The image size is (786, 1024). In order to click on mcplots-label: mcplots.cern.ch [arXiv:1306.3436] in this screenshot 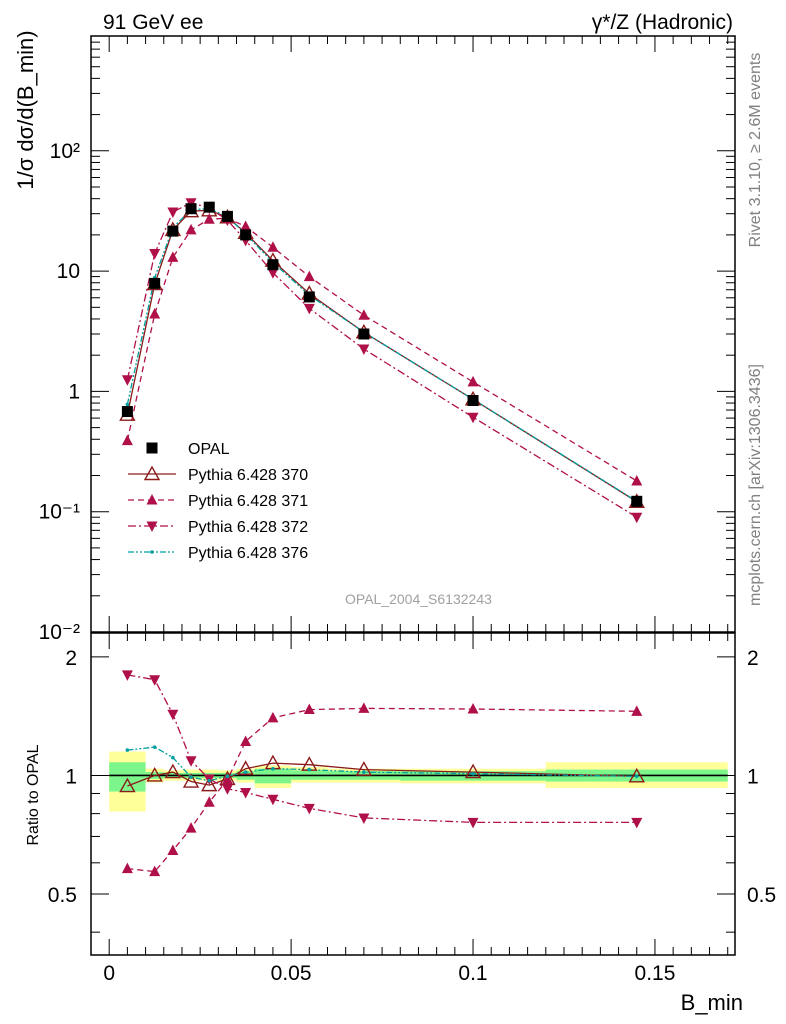, I will do `click(755, 485)`.